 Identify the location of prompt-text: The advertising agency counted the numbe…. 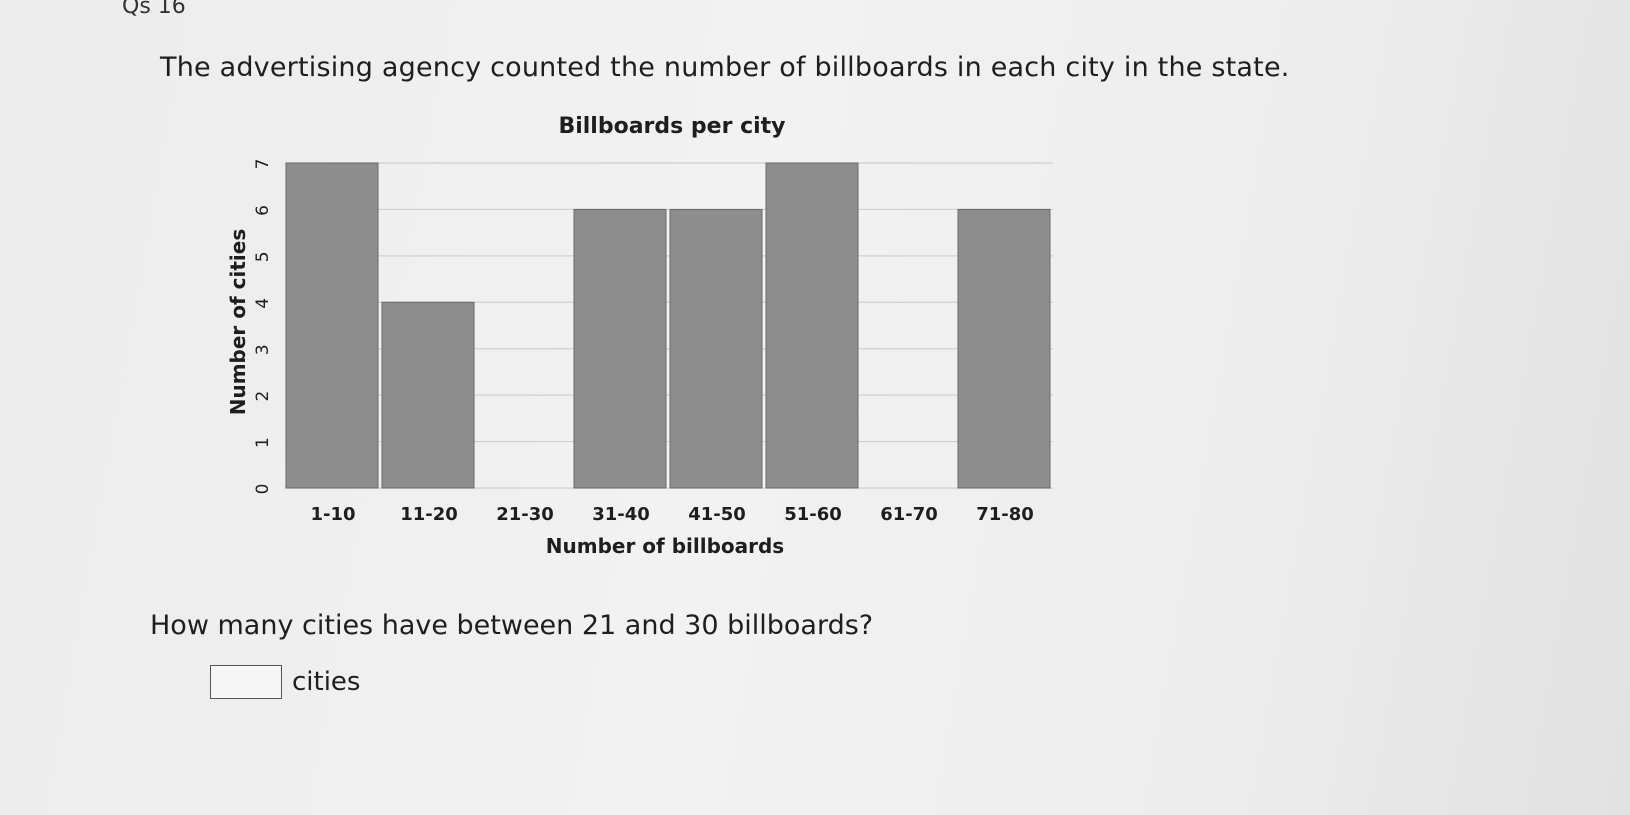
(725, 67).